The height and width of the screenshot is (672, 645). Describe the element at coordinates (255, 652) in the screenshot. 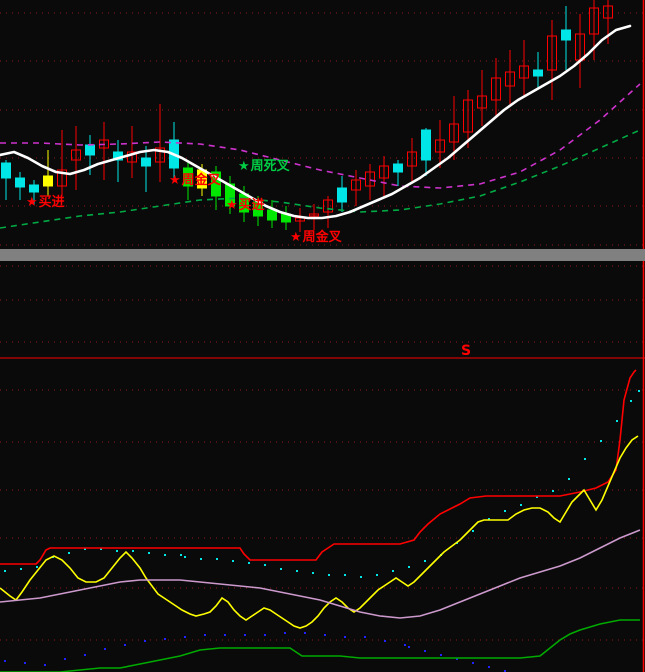

I see `blue-dots` at that location.